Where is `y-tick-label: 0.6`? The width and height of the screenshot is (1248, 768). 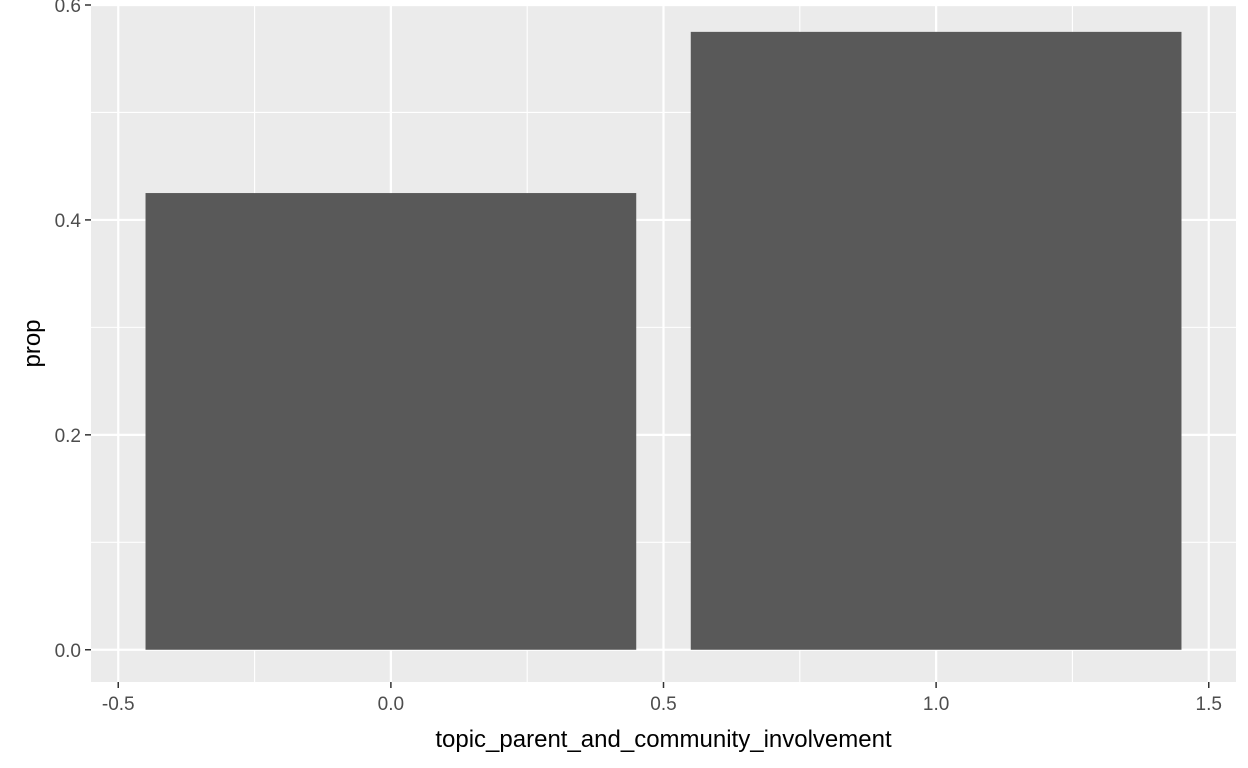 y-tick-label: 0.6 is located at coordinates (68, 8).